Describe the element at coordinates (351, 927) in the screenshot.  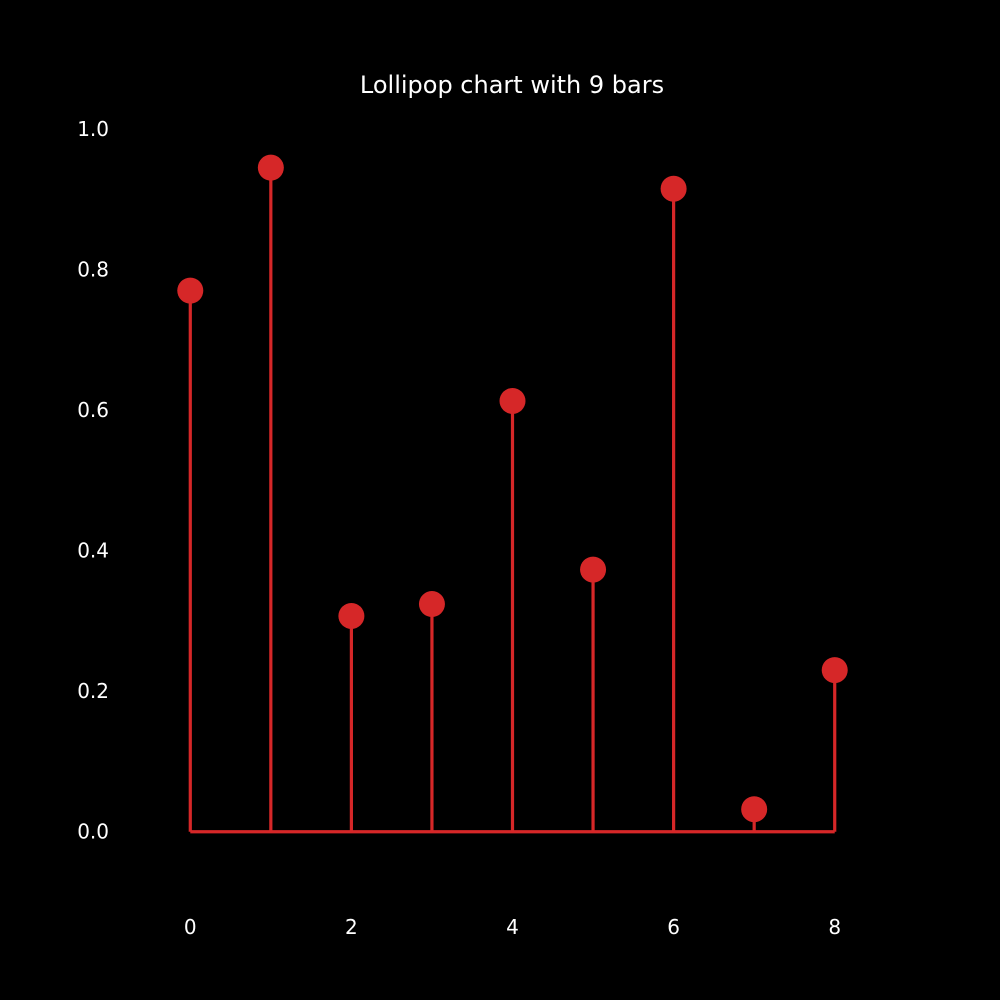
I see `x-tick-label: 2` at that location.